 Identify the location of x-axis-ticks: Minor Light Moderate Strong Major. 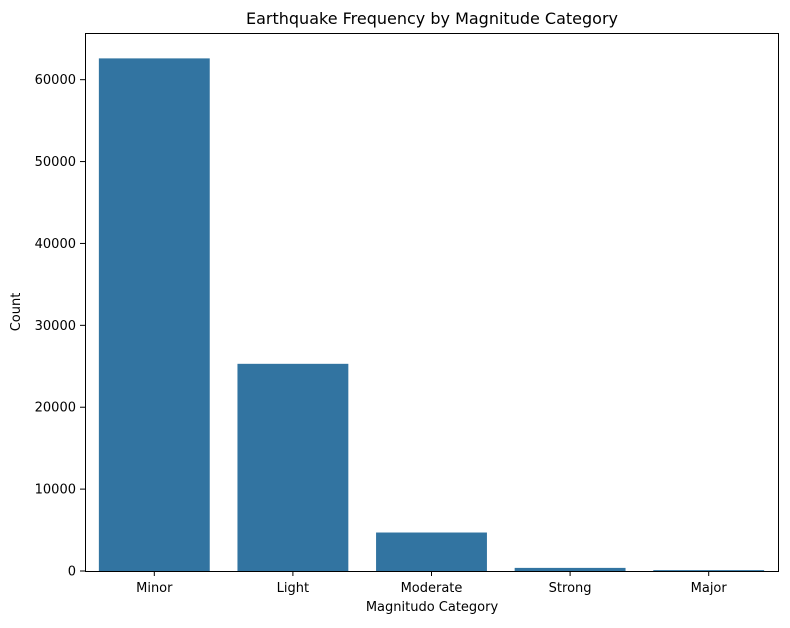
(431, 583).